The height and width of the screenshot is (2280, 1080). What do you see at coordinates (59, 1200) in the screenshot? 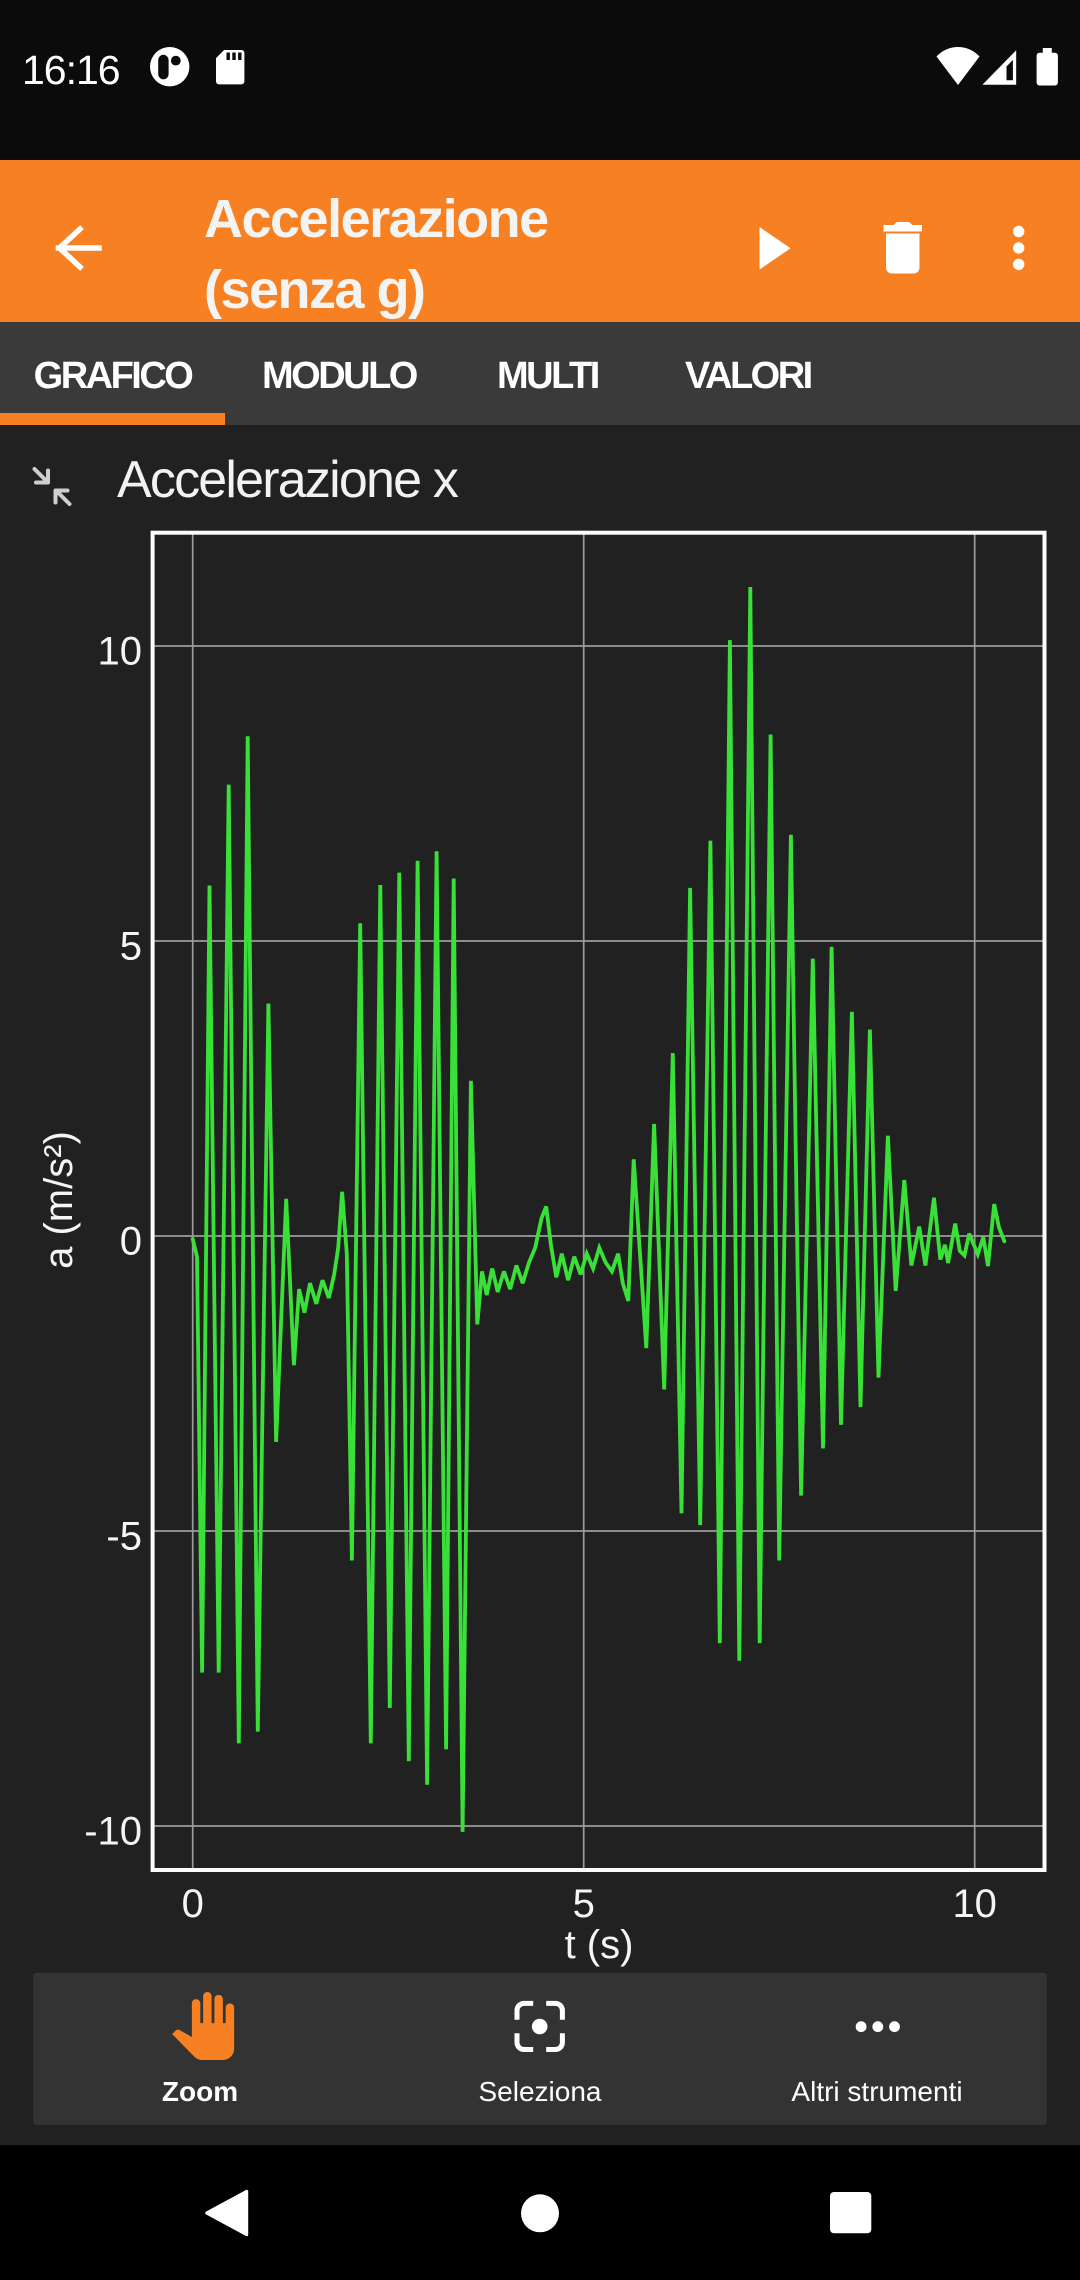
I see `svg-text: a (m/s²)` at bounding box center [59, 1200].